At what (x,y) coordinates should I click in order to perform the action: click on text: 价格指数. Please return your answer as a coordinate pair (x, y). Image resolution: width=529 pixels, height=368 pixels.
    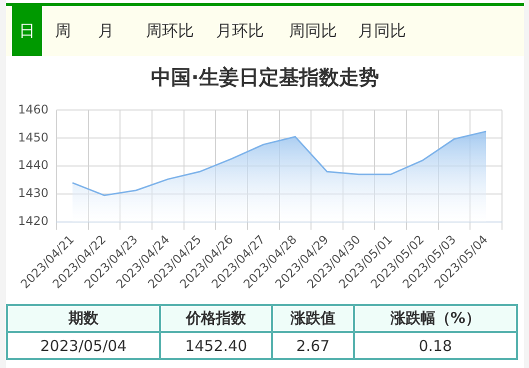
    Looking at the image, I should click on (216, 318).